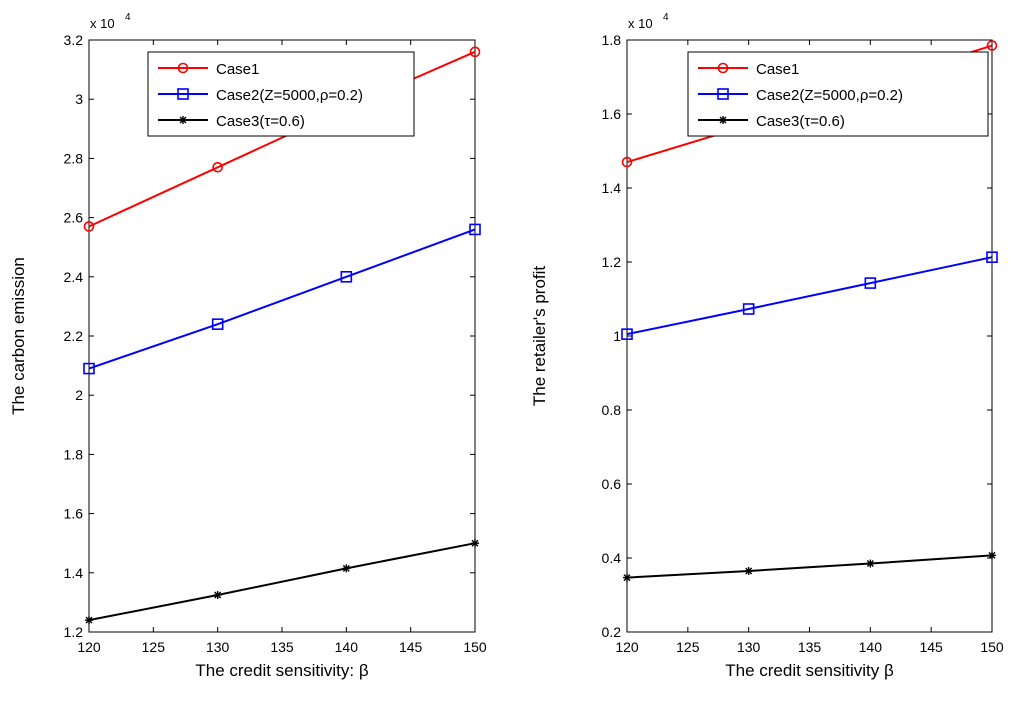 This screenshot has height=702, width=1024. I want to click on y-axis-label: The retailer's profit, so click(539, 336).